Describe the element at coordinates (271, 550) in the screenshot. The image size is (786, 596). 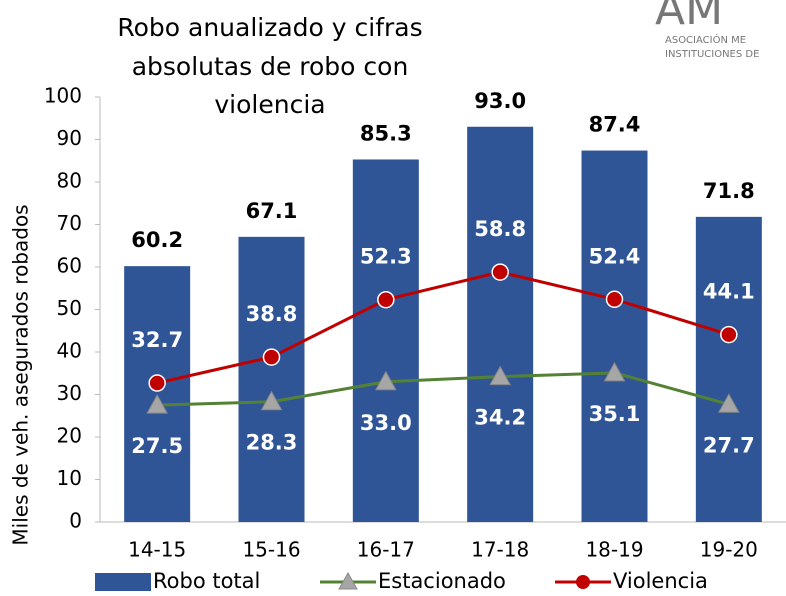
I see `x-tick-label: 15-16` at that location.